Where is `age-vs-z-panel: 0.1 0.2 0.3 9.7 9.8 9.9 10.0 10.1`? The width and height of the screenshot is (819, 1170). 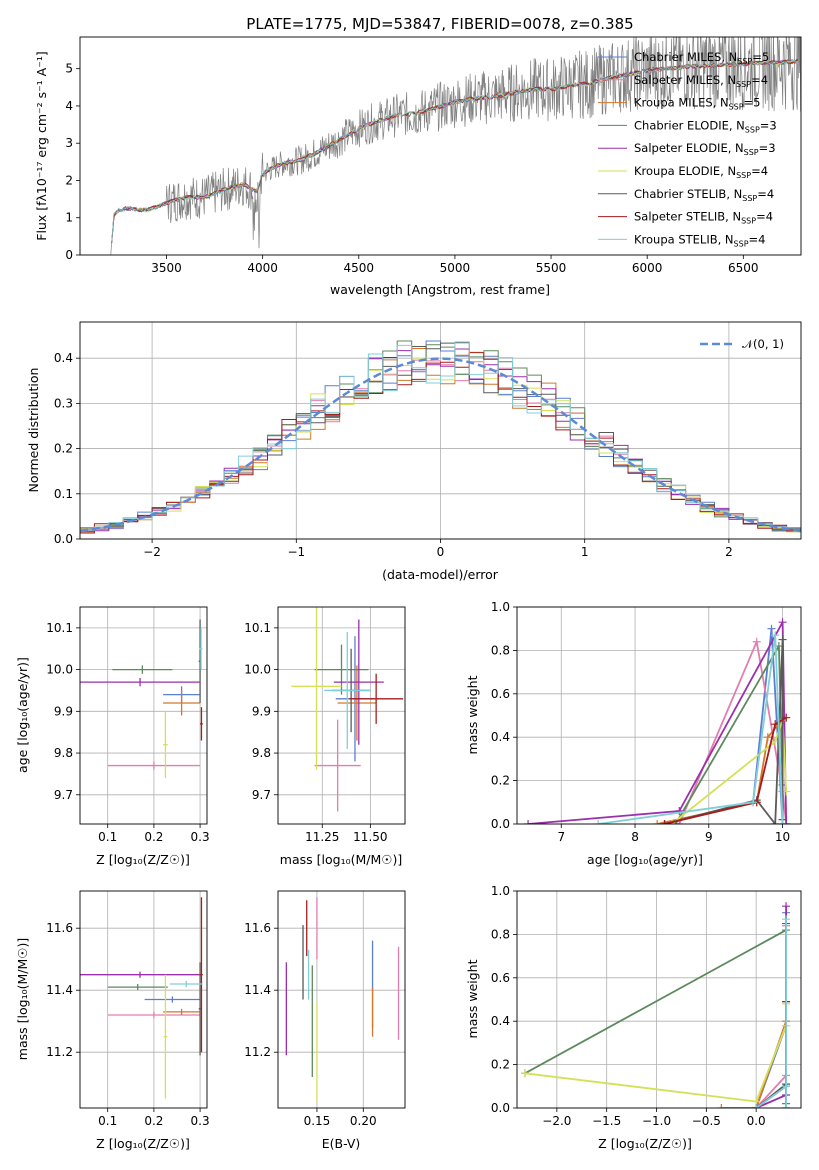 age-vs-z-panel: 0.1 0.2 0.3 9.7 9.8 9.9 10.0 10.1 is located at coordinates (128, 725).